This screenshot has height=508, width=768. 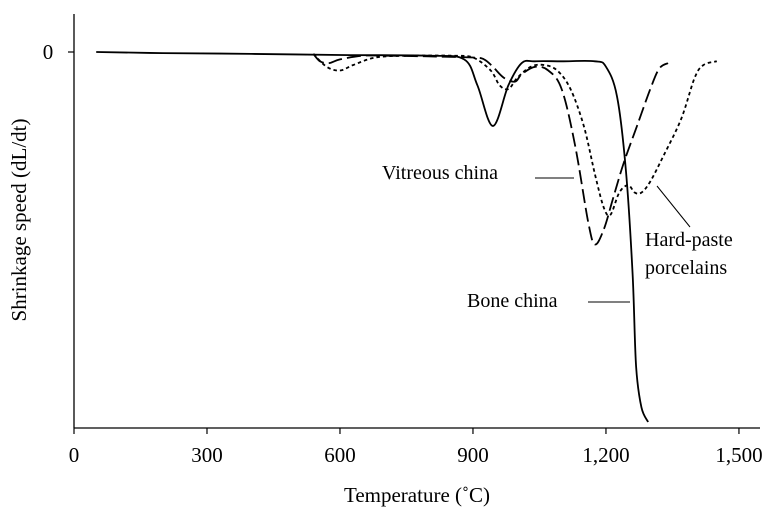 I want to click on series-label-bone-china: Bone china, so click(x=548, y=301).